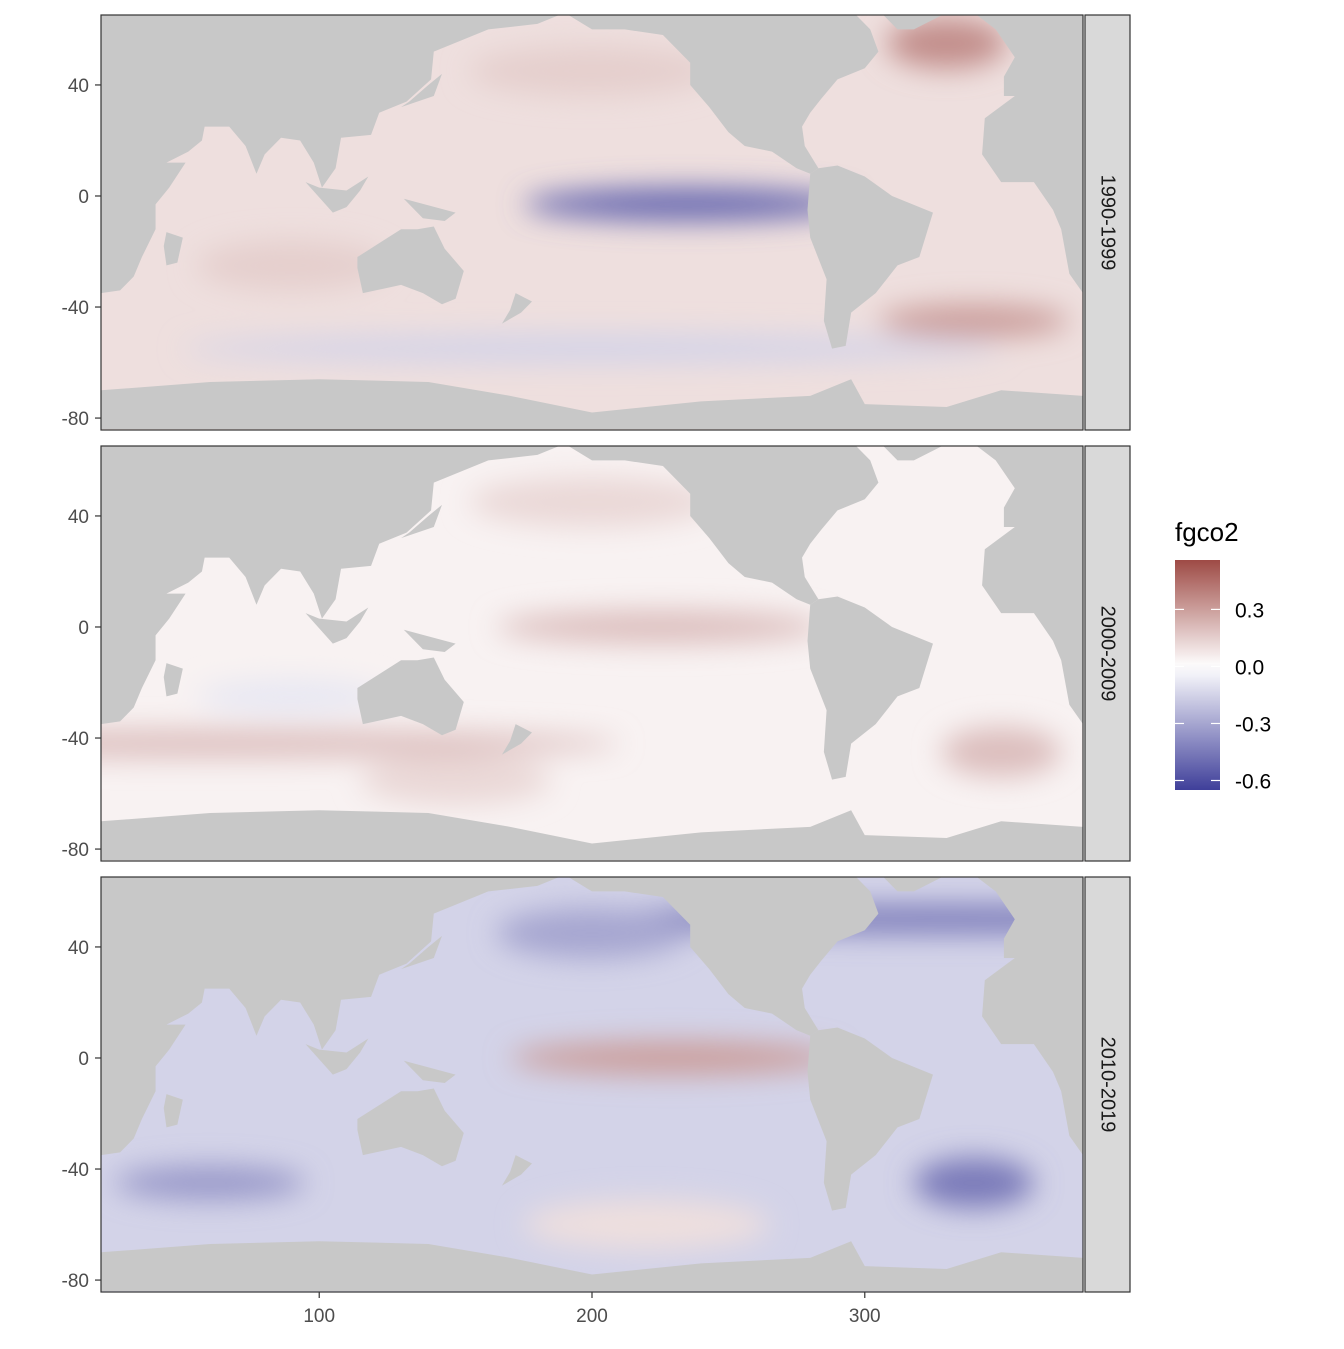 This screenshot has height=1349, width=1344. I want to click on facet-strip-label: 2010-2019, so click(1108, 1085).